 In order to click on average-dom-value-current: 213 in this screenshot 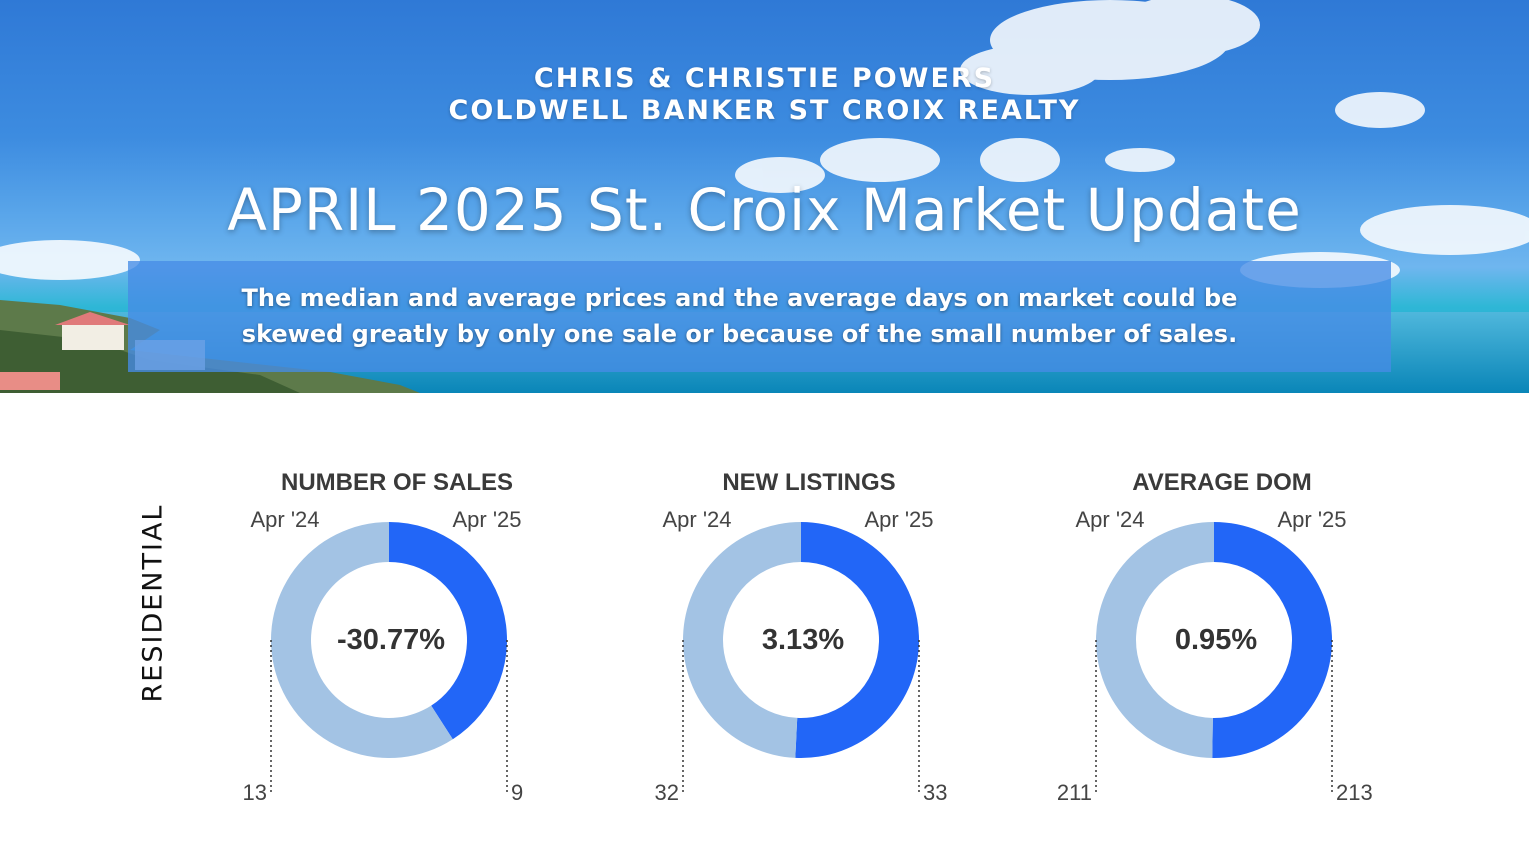, I will do `click(1354, 792)`.